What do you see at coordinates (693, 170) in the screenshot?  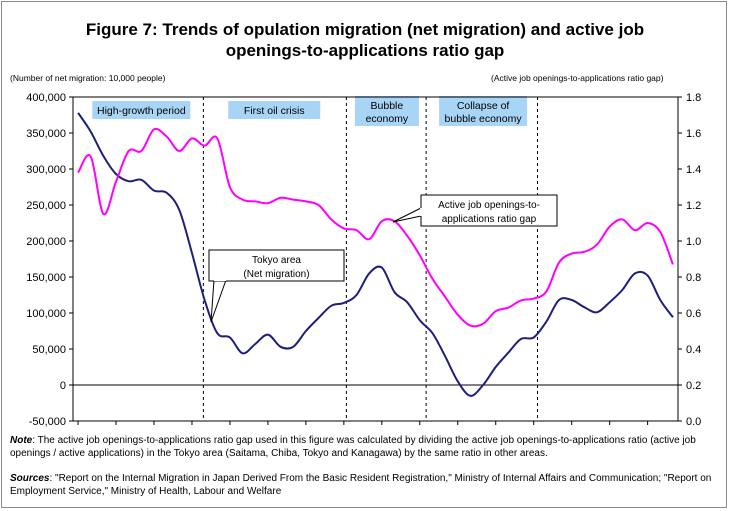 I see `right-axis-tick-label: 1.4` at bounding box center [693, 170].